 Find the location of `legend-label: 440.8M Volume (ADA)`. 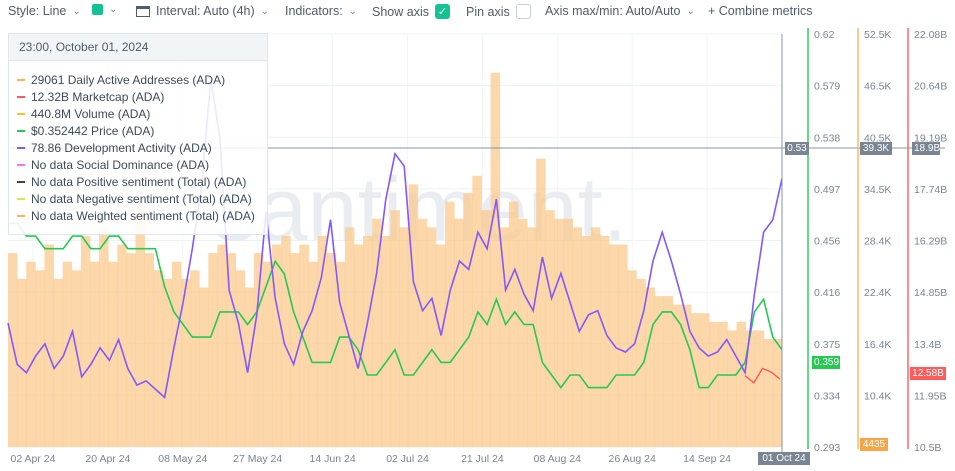

legend-label: 440.8M Volume (ADA) is located at coordinates (91, 114).